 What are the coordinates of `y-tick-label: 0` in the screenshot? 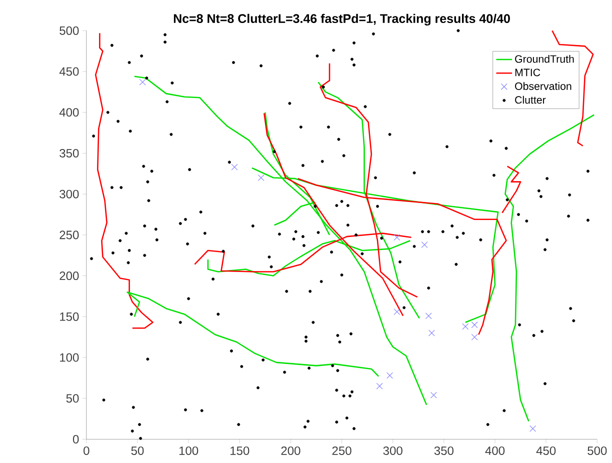 It's located at (75, 439).